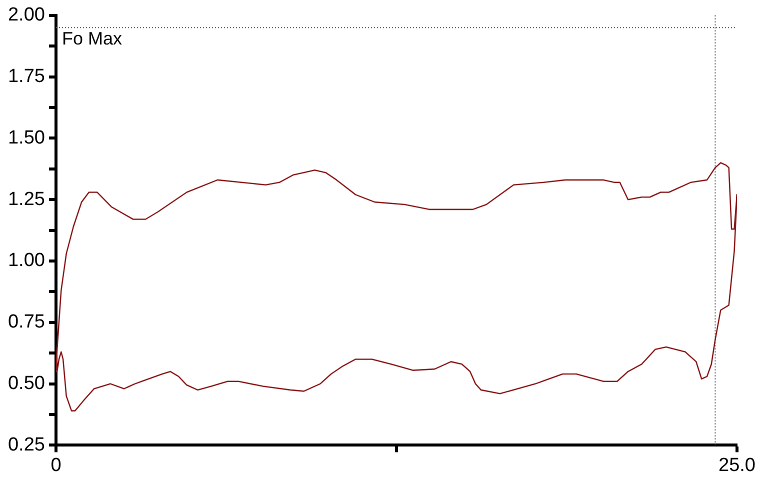 This screenshot has height=481, width=765. I want to click on y-tick-label: 1.75, so click(26, 77).